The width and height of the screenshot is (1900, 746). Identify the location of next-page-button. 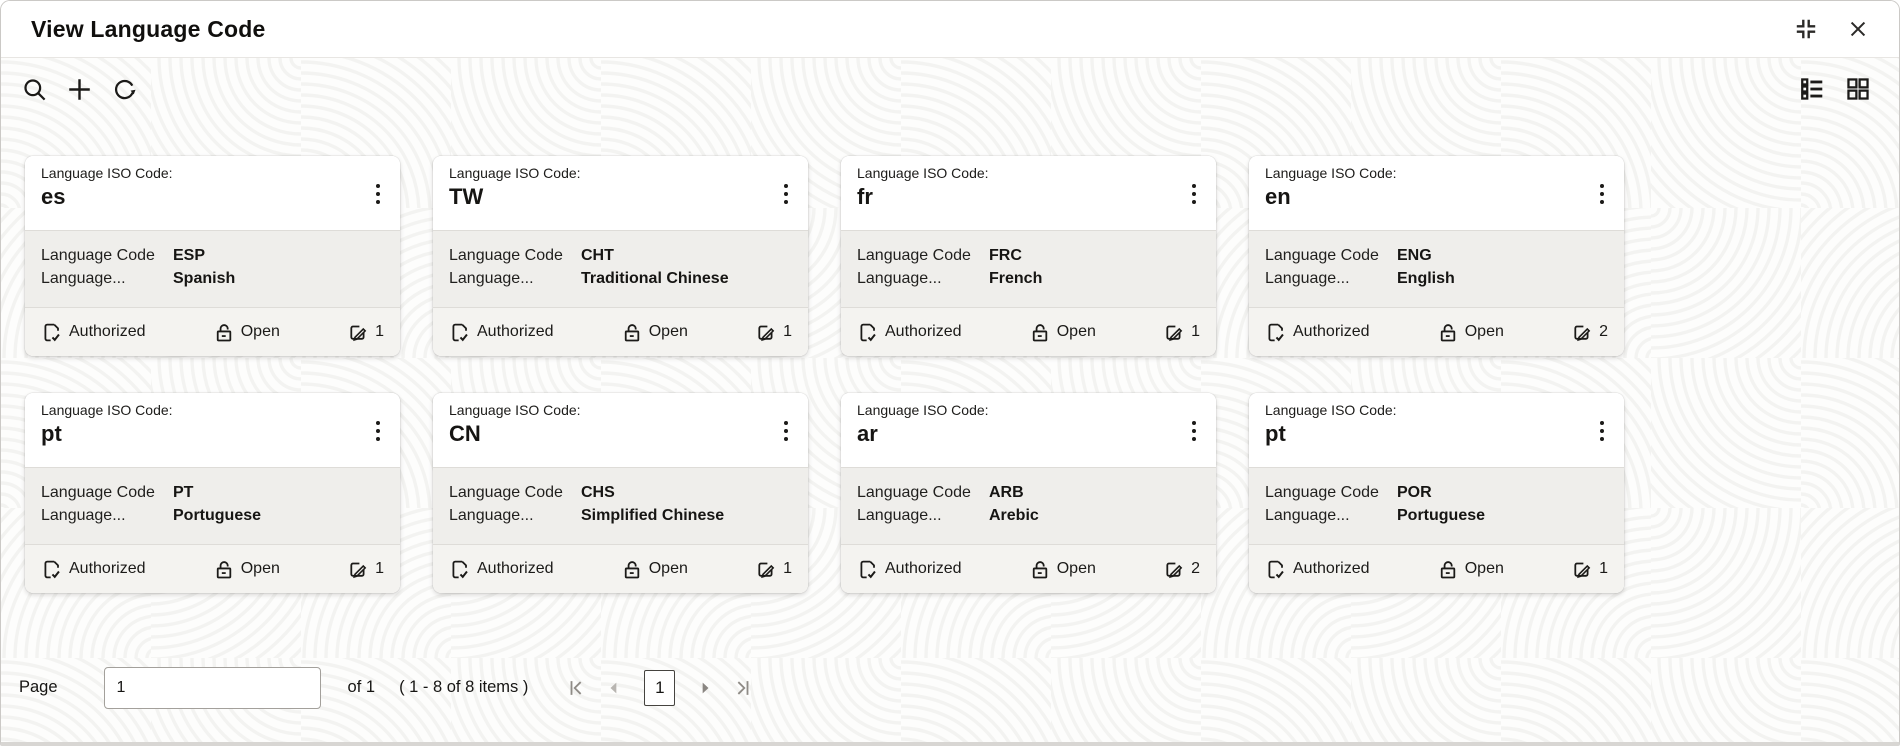
(705, 688).